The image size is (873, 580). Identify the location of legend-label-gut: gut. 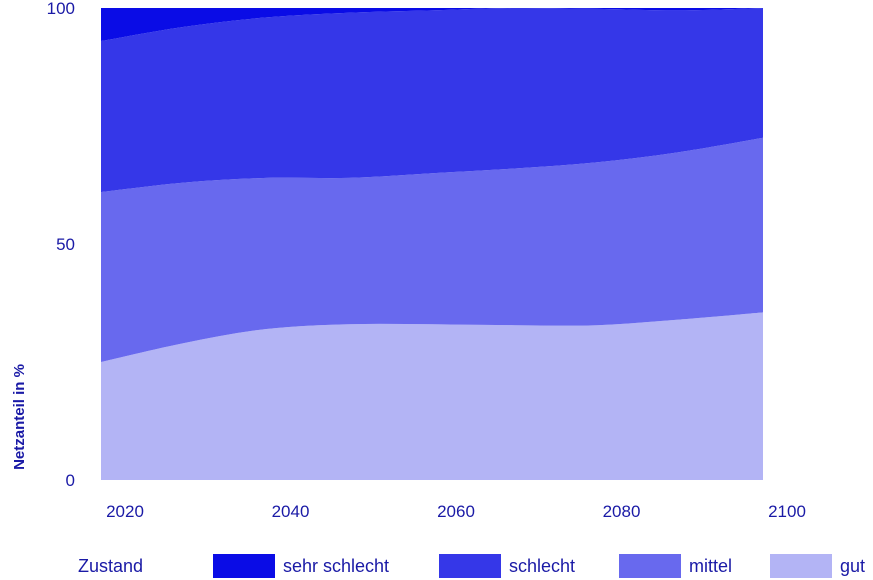
(853, 566).